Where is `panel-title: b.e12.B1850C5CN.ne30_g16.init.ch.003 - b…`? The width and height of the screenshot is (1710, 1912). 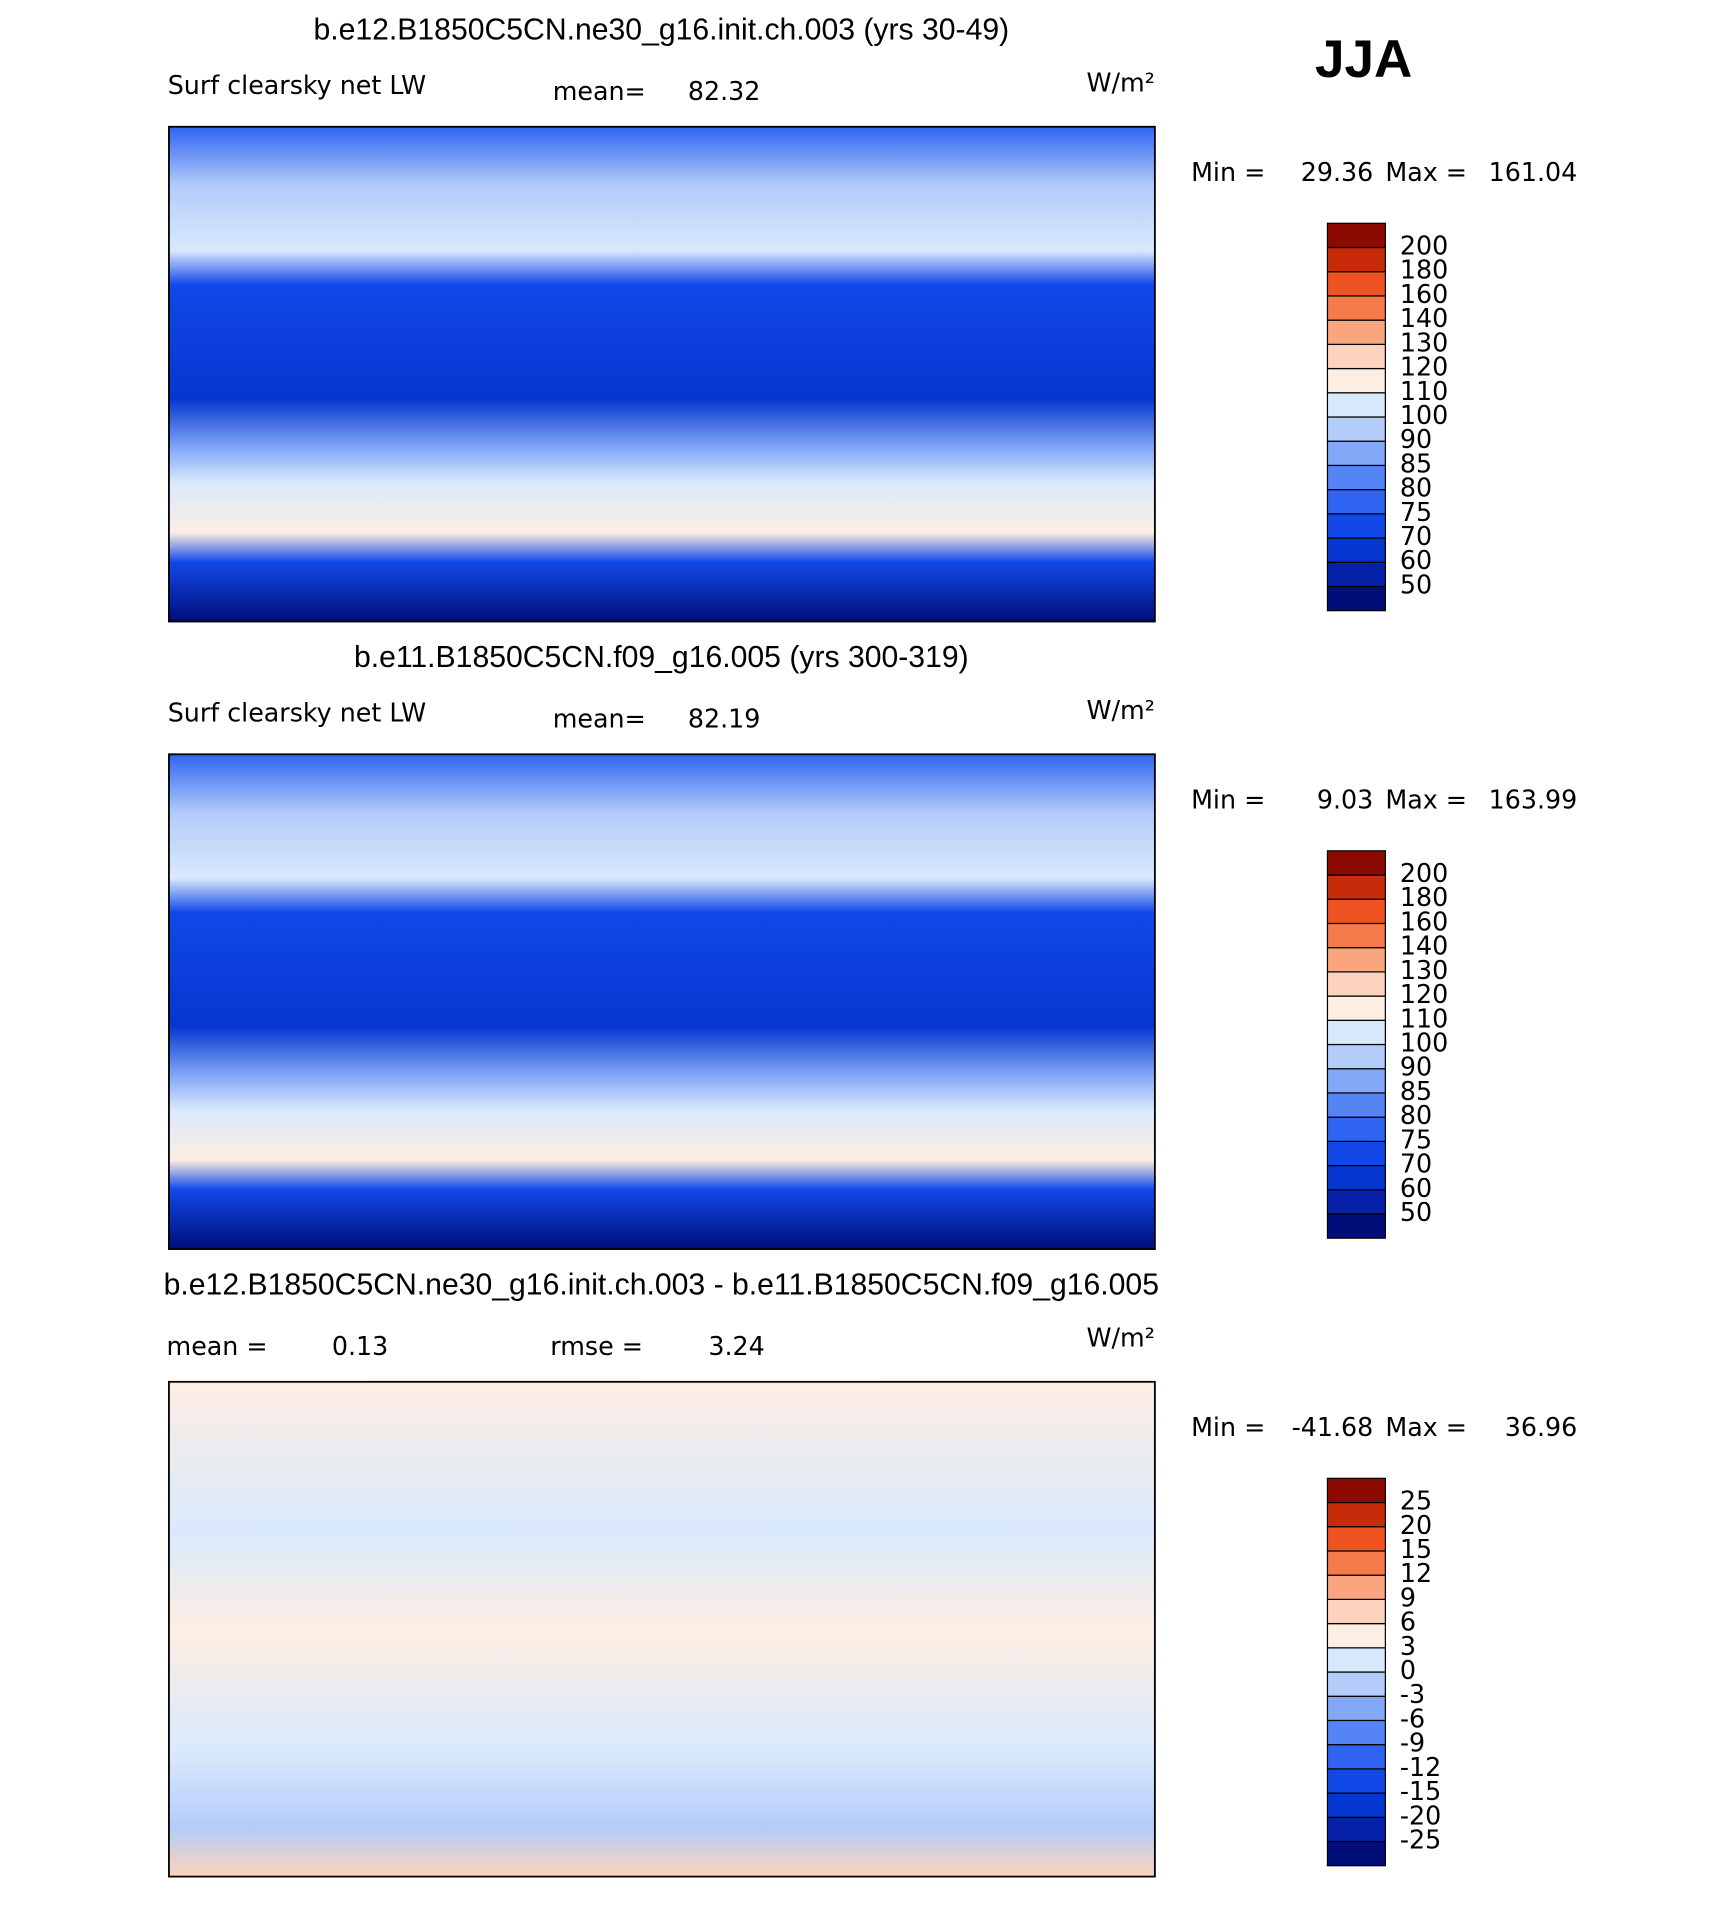 panel-title: b.e12.B1850C5CN.ne30_g16.init.ch.003 - b… is located at coordinates (661, 1284).